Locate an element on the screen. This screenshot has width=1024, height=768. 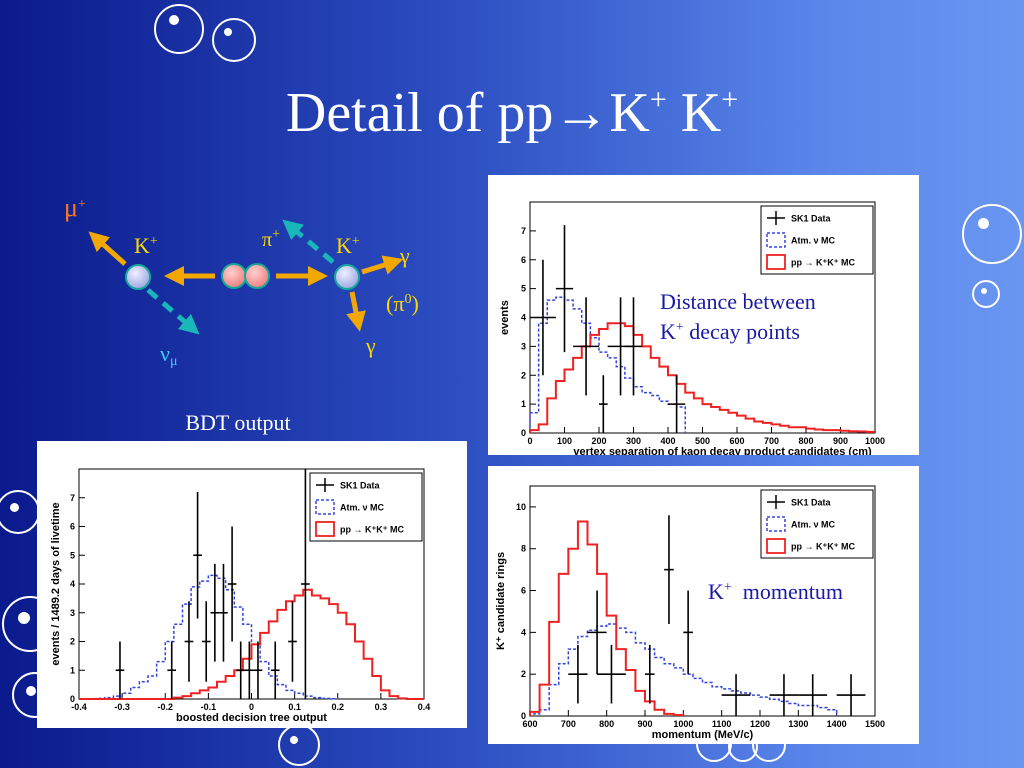
y-axis-label: events / 1489.2 days of livetime is located at coordinates (56, 583).